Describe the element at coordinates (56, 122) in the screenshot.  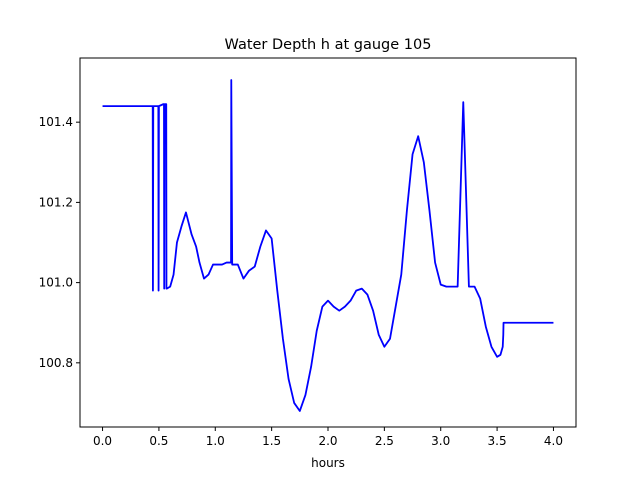
I see `y-tick-label: 101.4` at that location.